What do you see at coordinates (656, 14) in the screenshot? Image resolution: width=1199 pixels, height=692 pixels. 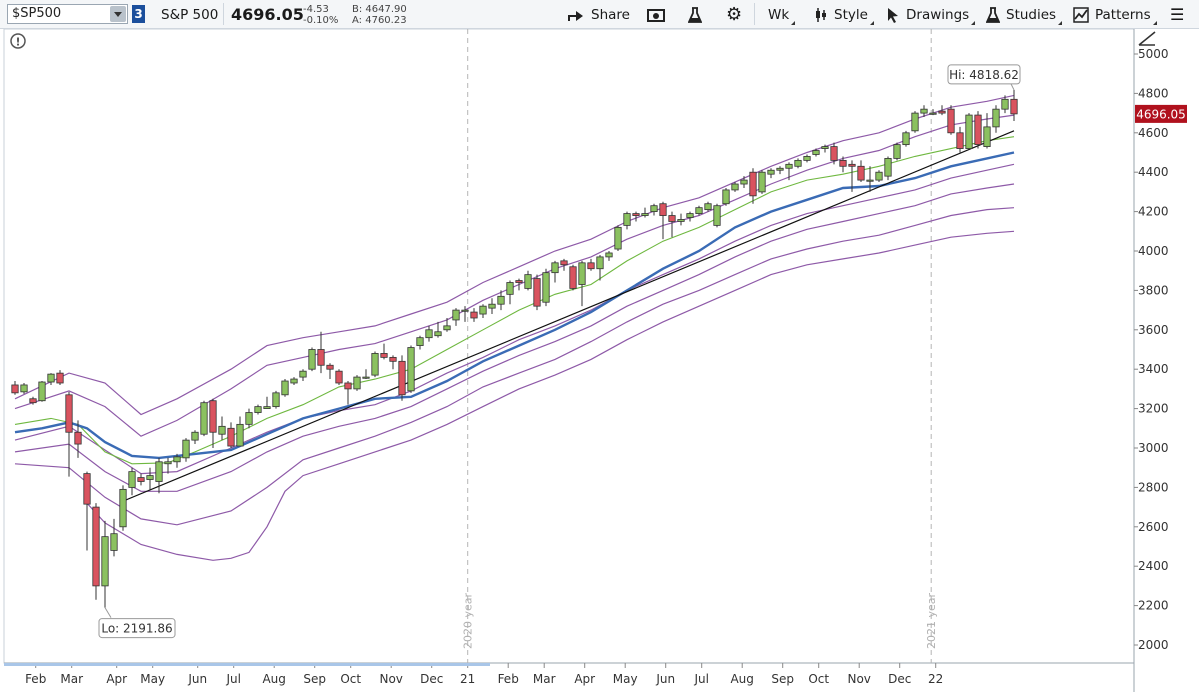 I see `snapshot-button` at bounding box center [656, 14].